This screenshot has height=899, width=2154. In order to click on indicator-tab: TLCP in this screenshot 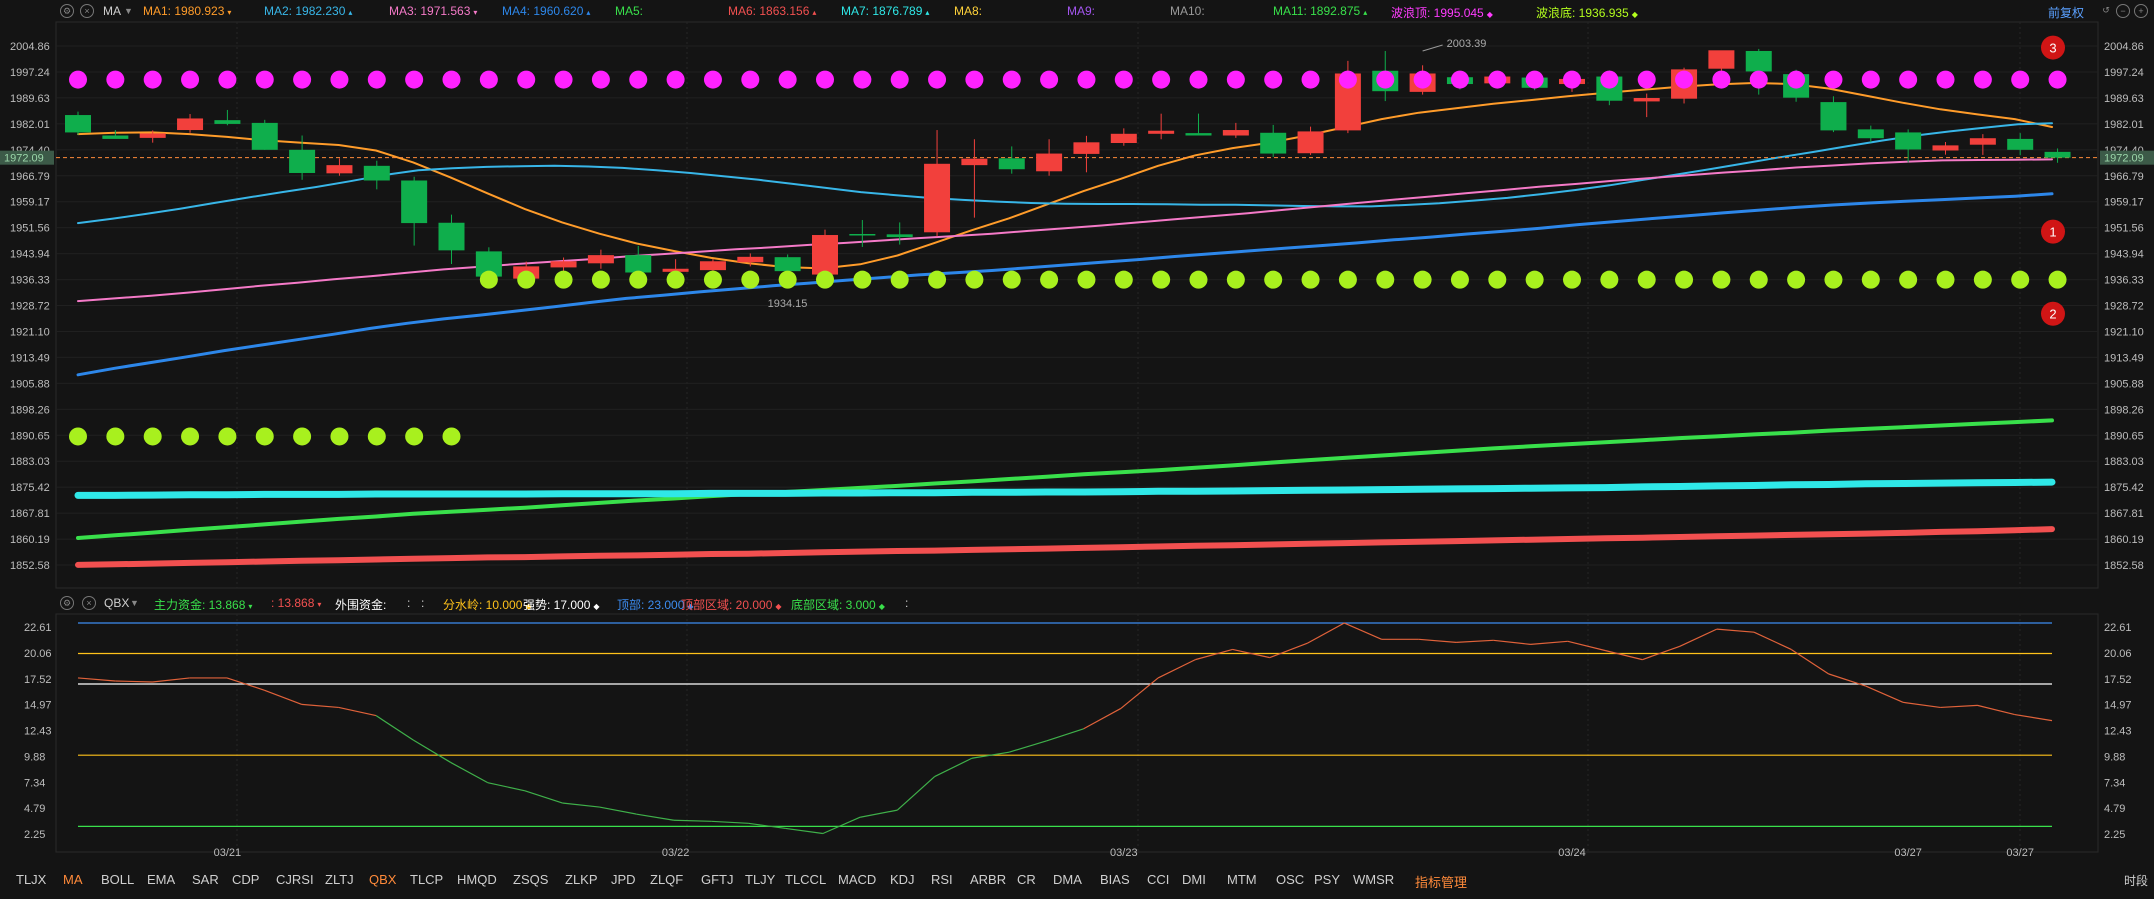, I will do `click(427, 879)`.